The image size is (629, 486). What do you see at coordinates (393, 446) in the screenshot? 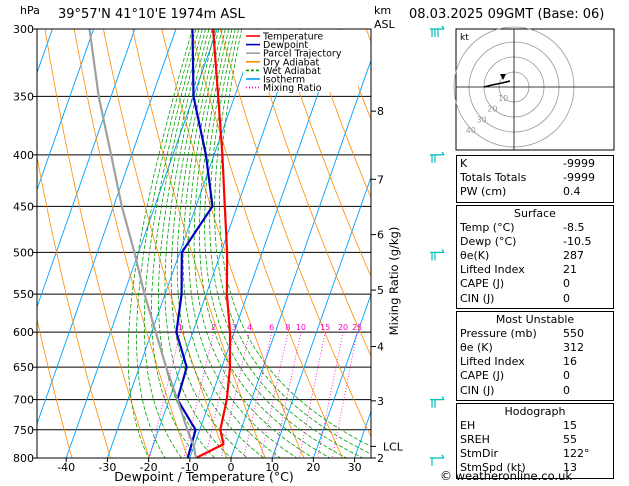
I see `lcl-label: LCL` at bounding box center [393, 446].